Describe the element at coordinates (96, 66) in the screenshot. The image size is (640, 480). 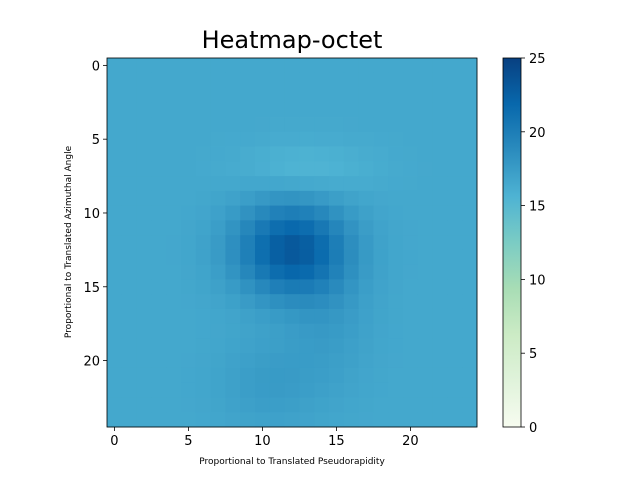
I see `y-tick-label: 0` at that location.